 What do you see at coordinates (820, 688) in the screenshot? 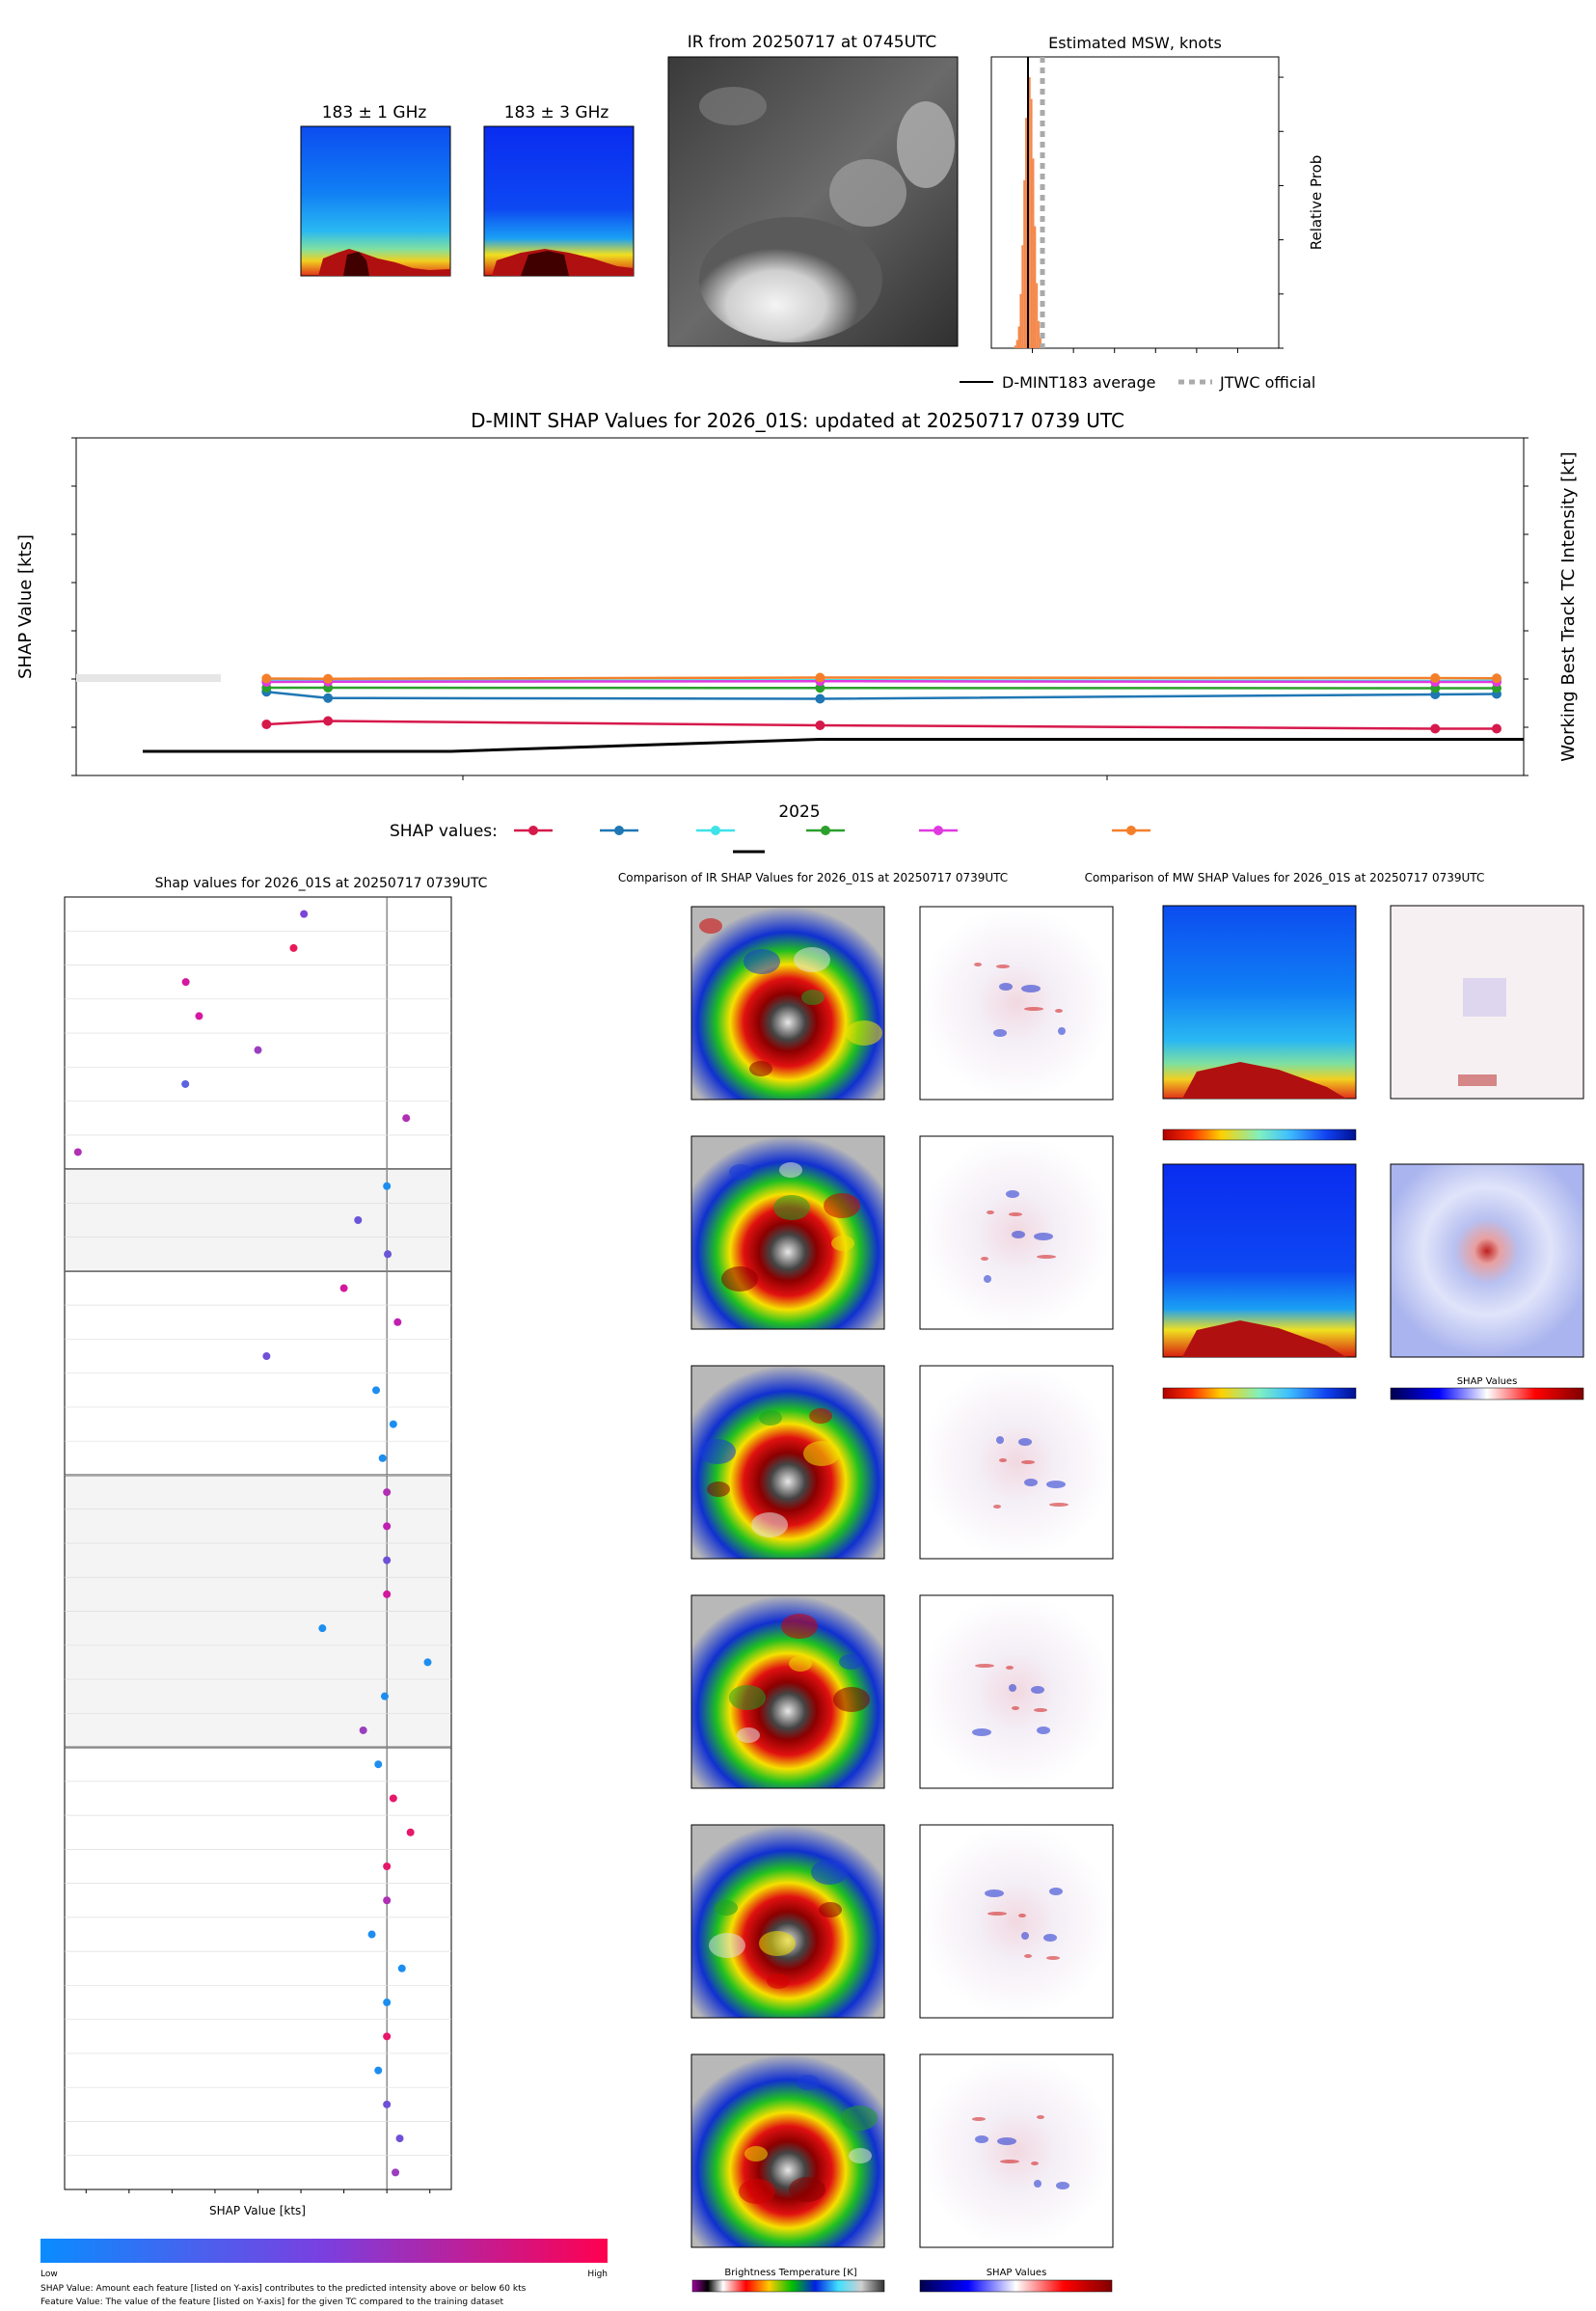
I see `series-point-position` at bounding box center [820, 688].